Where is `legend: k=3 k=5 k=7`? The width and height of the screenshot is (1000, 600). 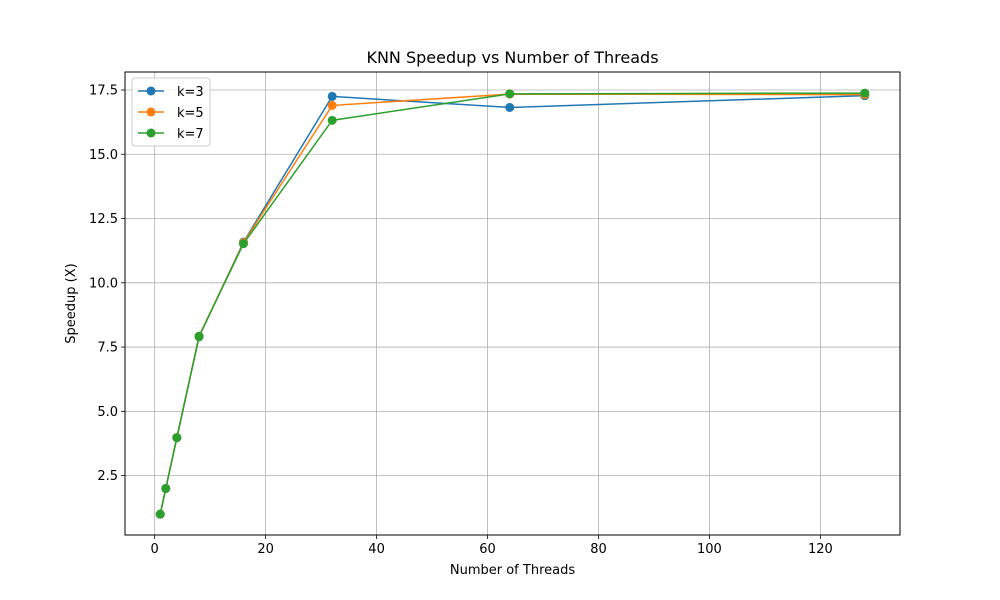 legend: k=3 k=5 k=7 is located at coordinates (171, 112).